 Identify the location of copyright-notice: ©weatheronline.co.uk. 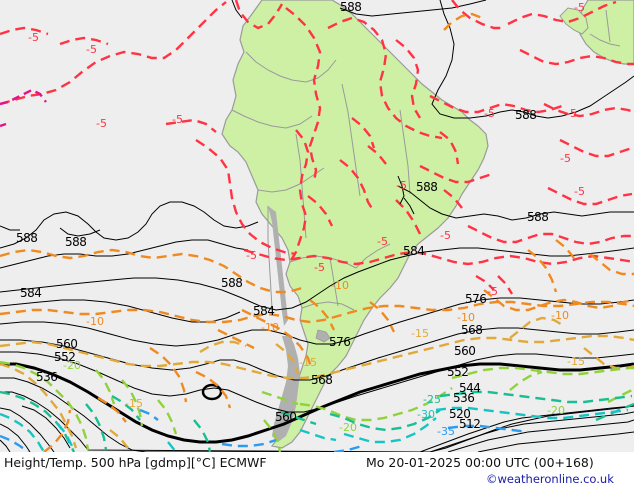
(550, 479).